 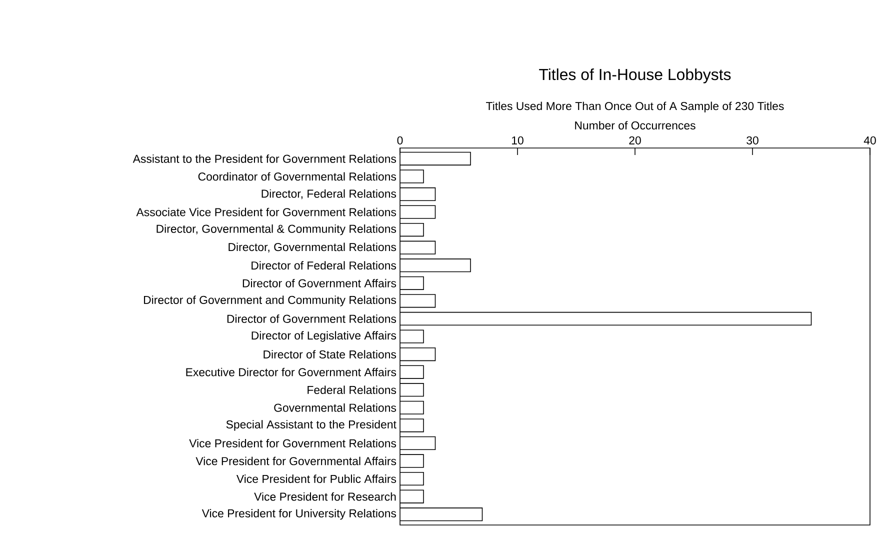 What do you see at coordinates (635, 76) in the screenshot?
I see `chart-title: Titles of In-House Lobbysts` at bounding box center [635, 76].